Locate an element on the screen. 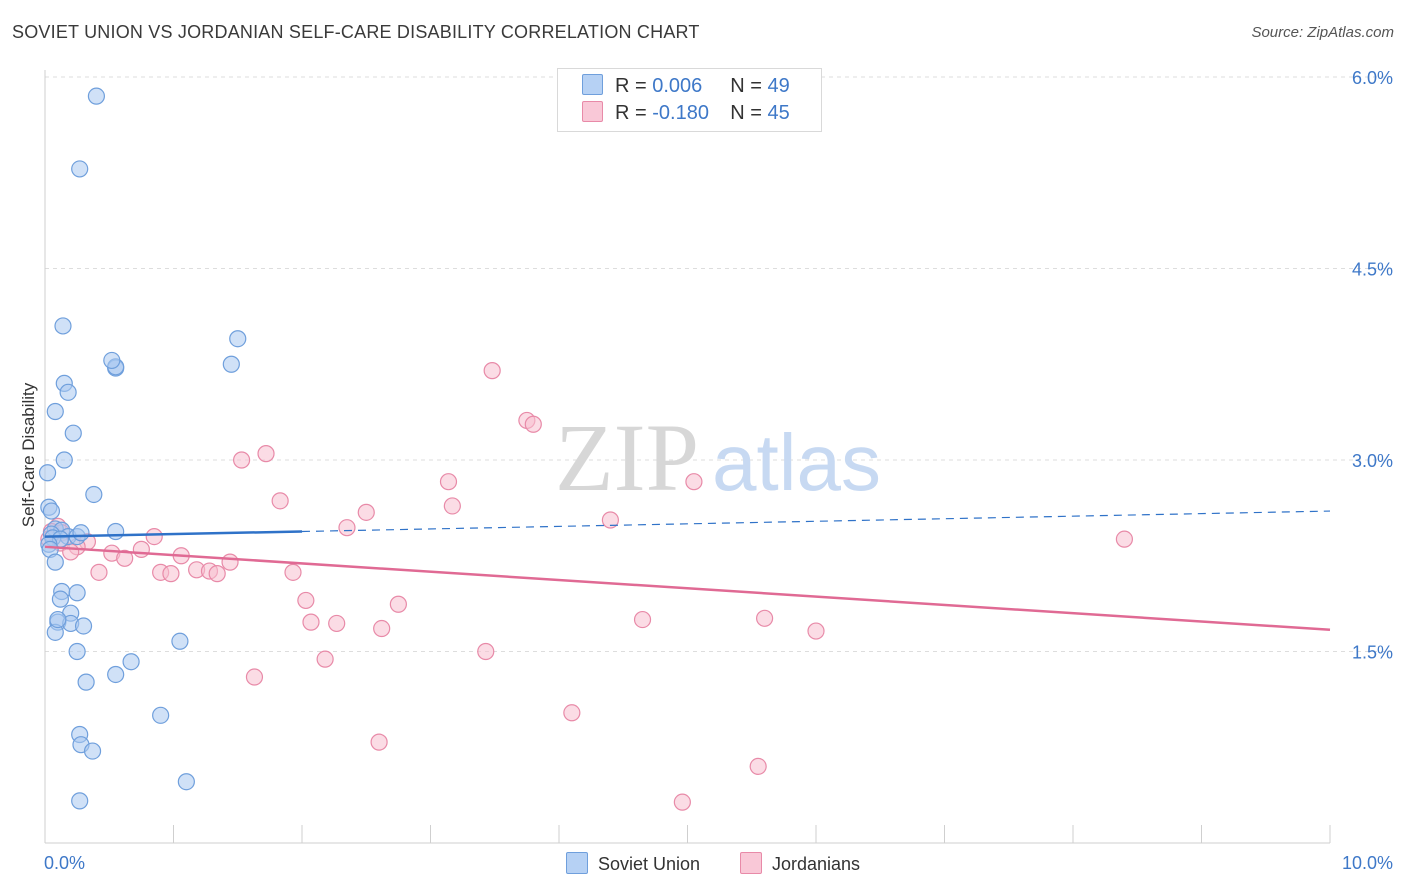  jordan-legend-label: Jordanians is located at coordinates (816, 864).